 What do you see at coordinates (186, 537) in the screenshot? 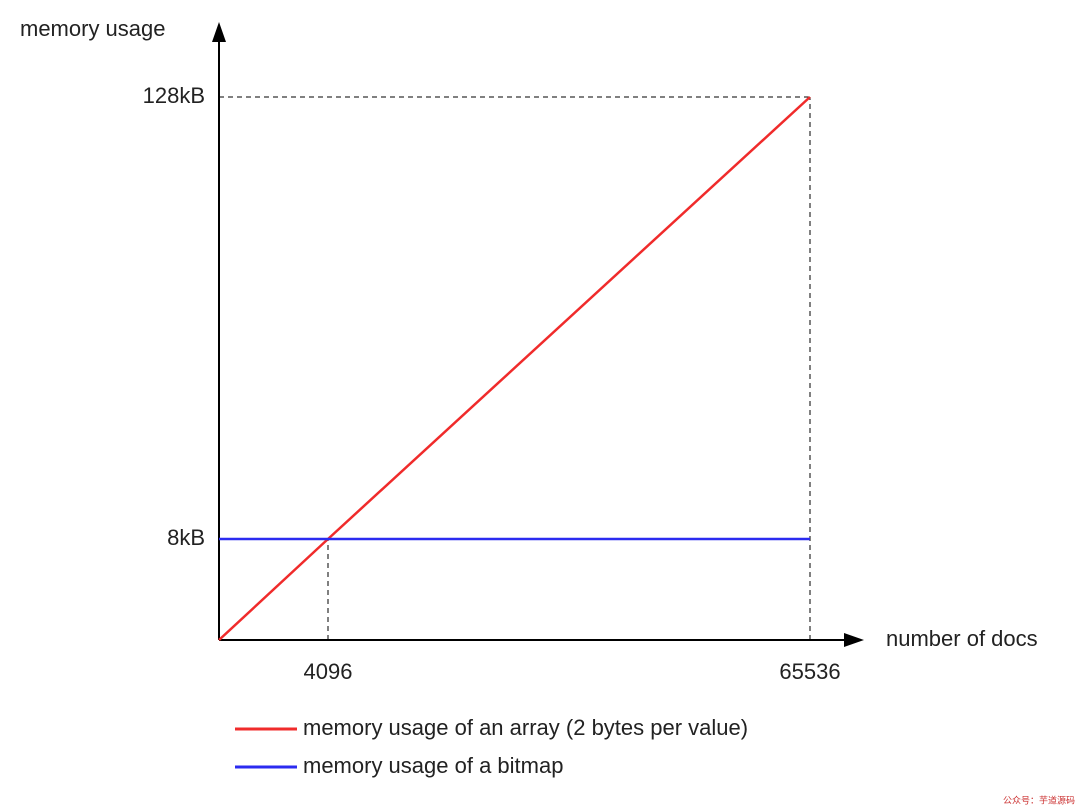
I see `y-tick-label: 8kB` at bounding box center [186, 537].